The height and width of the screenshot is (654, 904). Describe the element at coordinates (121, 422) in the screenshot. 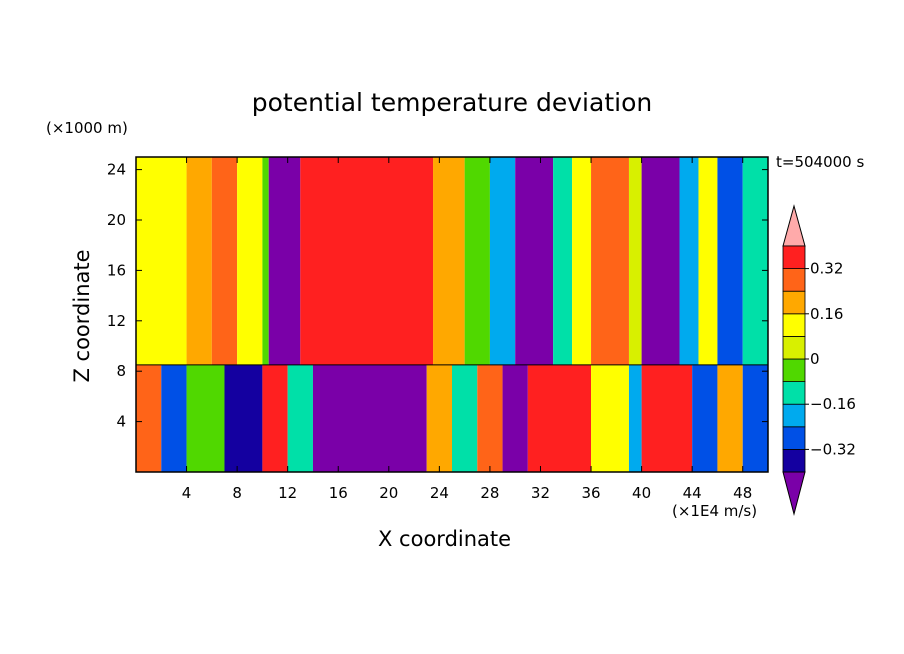

I see `y-tick-label: 4` at that location.